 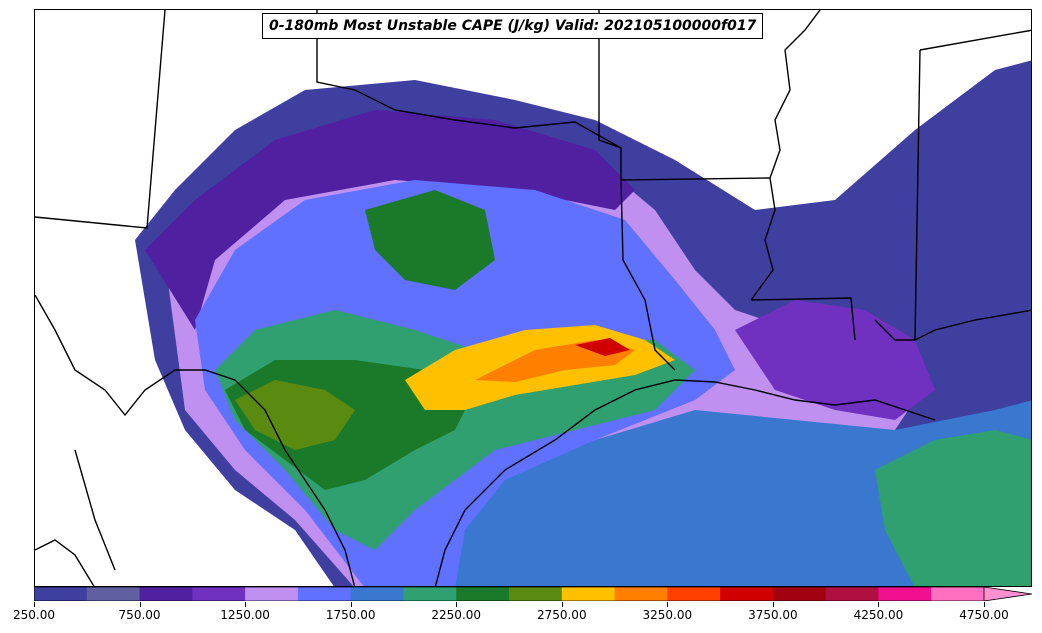 I want to click on cape-region-north-green, so click(x=430, y=240).